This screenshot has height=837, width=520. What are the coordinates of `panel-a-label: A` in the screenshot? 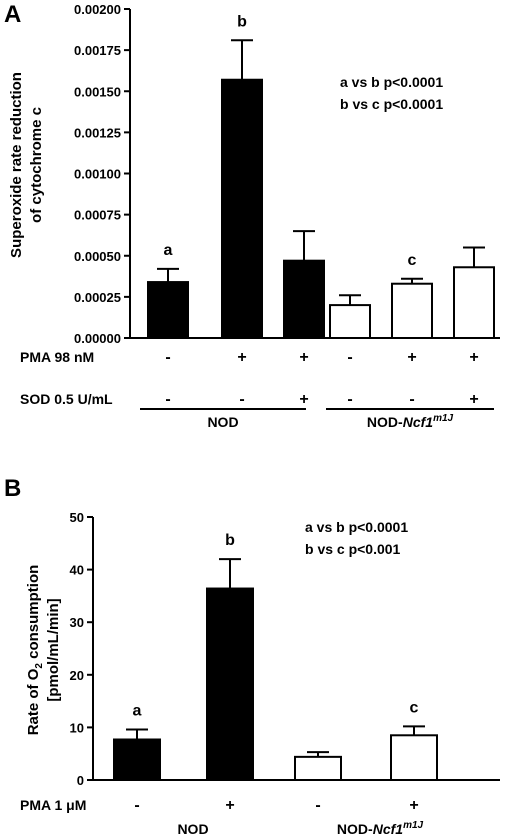 It's located at (12, 14).